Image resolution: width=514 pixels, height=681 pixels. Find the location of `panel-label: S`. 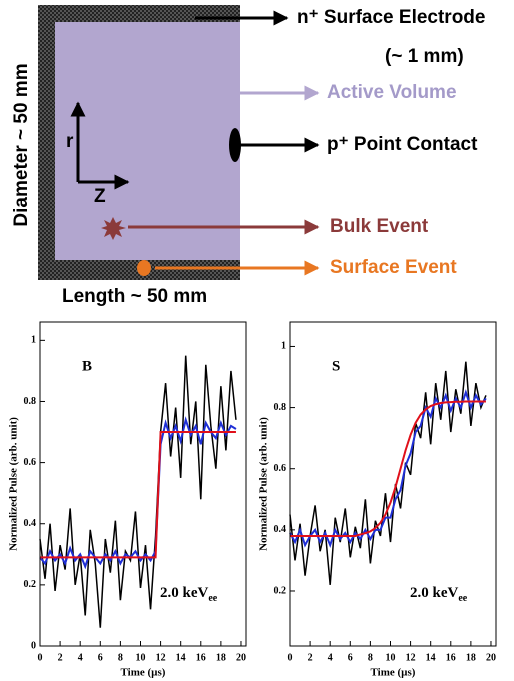

panel-label: S is located at coordinates (336, 366).